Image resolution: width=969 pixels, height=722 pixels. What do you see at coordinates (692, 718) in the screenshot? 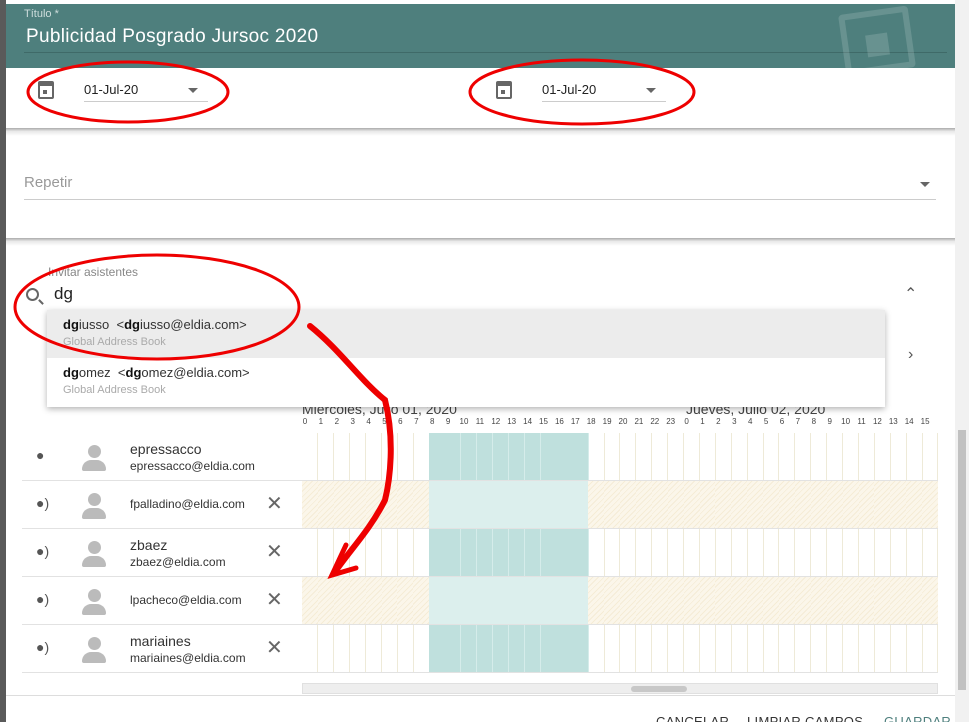
I see `cancel-button: CANCELAR` at bounding box center [692, 718].